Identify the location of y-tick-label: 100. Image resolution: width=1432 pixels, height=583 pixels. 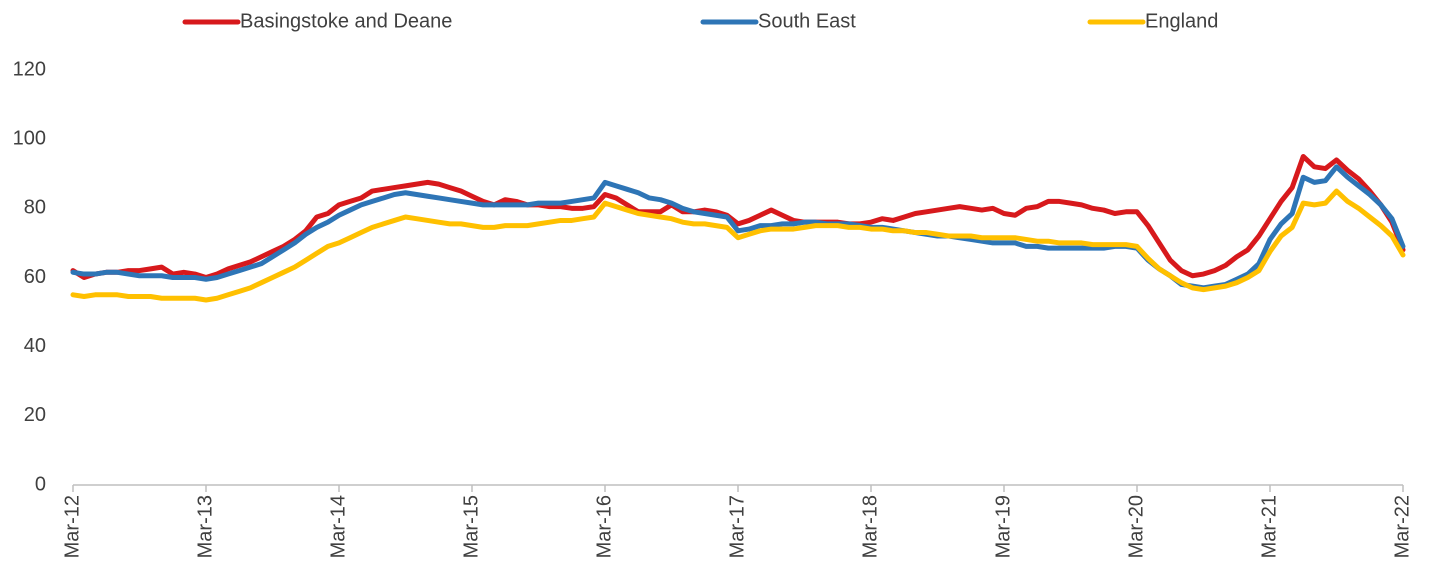
(29, 138).